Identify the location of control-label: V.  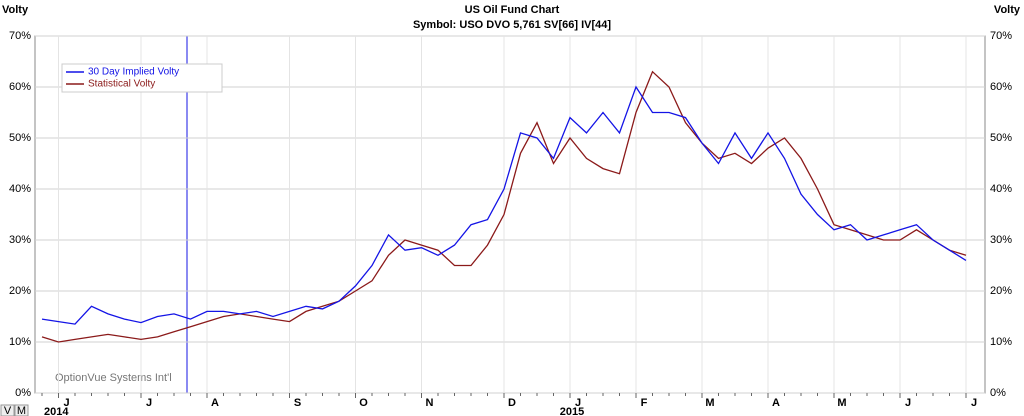
(8, 410).